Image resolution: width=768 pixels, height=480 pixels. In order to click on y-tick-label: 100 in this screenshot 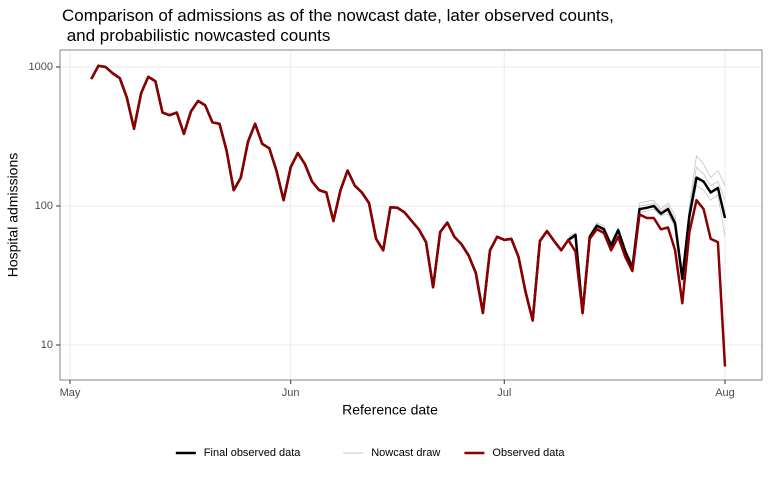, I will do `click(44, 206)`.